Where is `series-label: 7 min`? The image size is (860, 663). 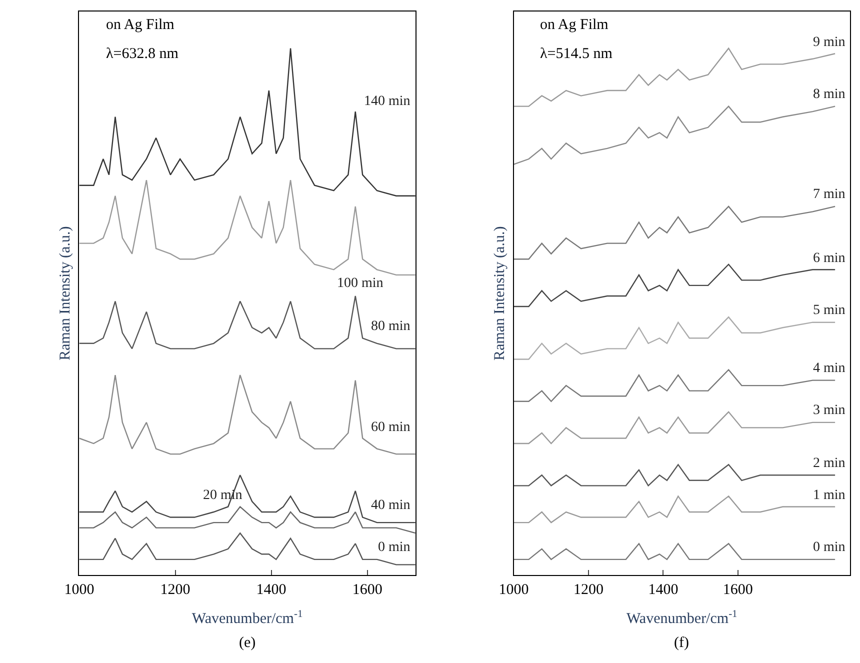 series-label: 7 min is located at coordinates (829, 194).